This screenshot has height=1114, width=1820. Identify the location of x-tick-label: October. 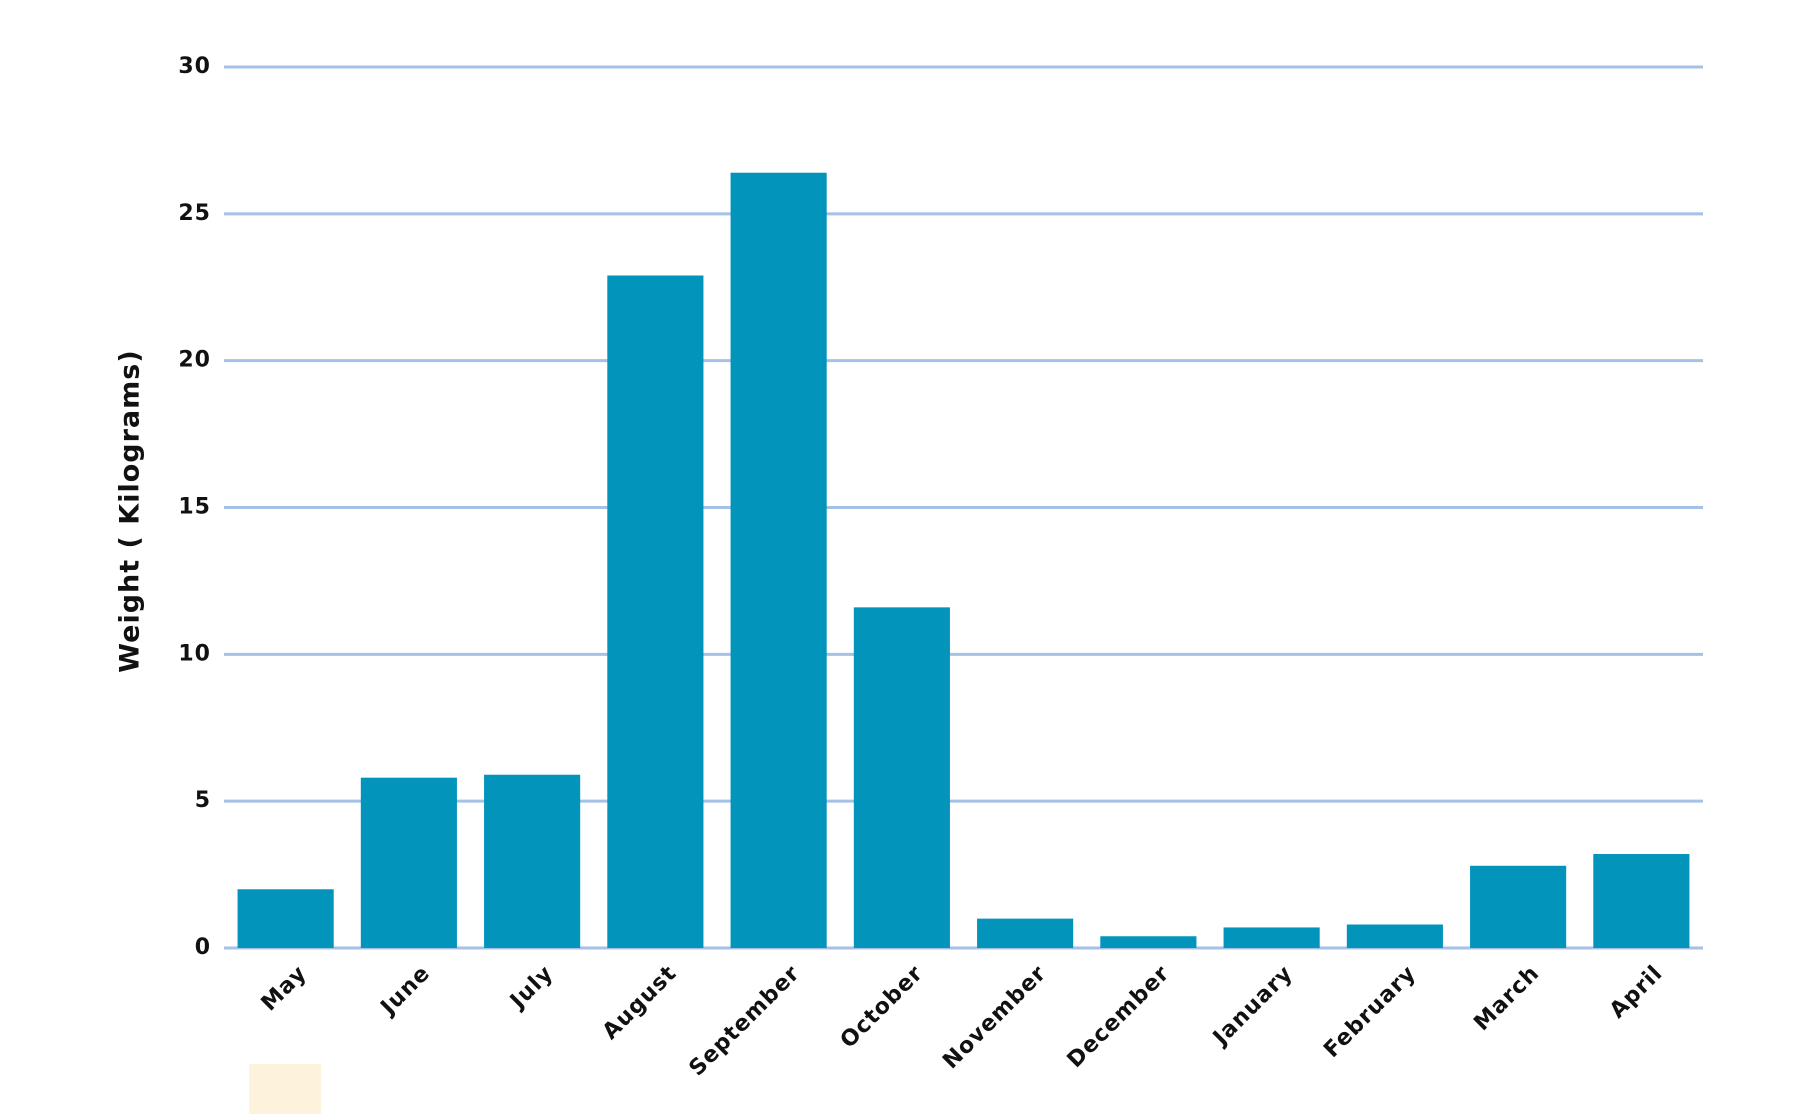
(882, 1007).